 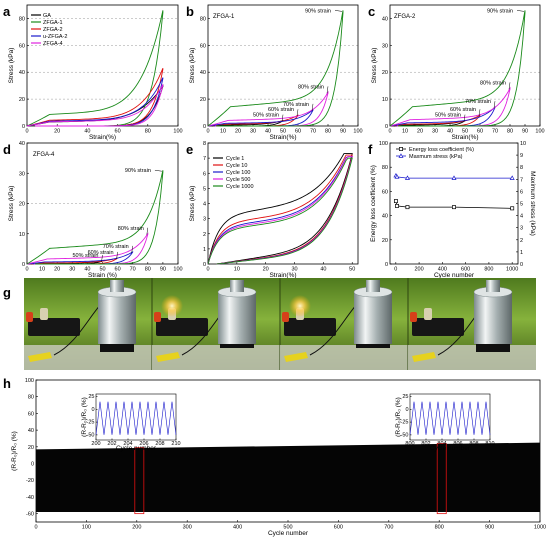 What do you see at coordinates (22, 235) in the screenshot?
I see `y-tick-label: 10` at bounding box center [22, 235].